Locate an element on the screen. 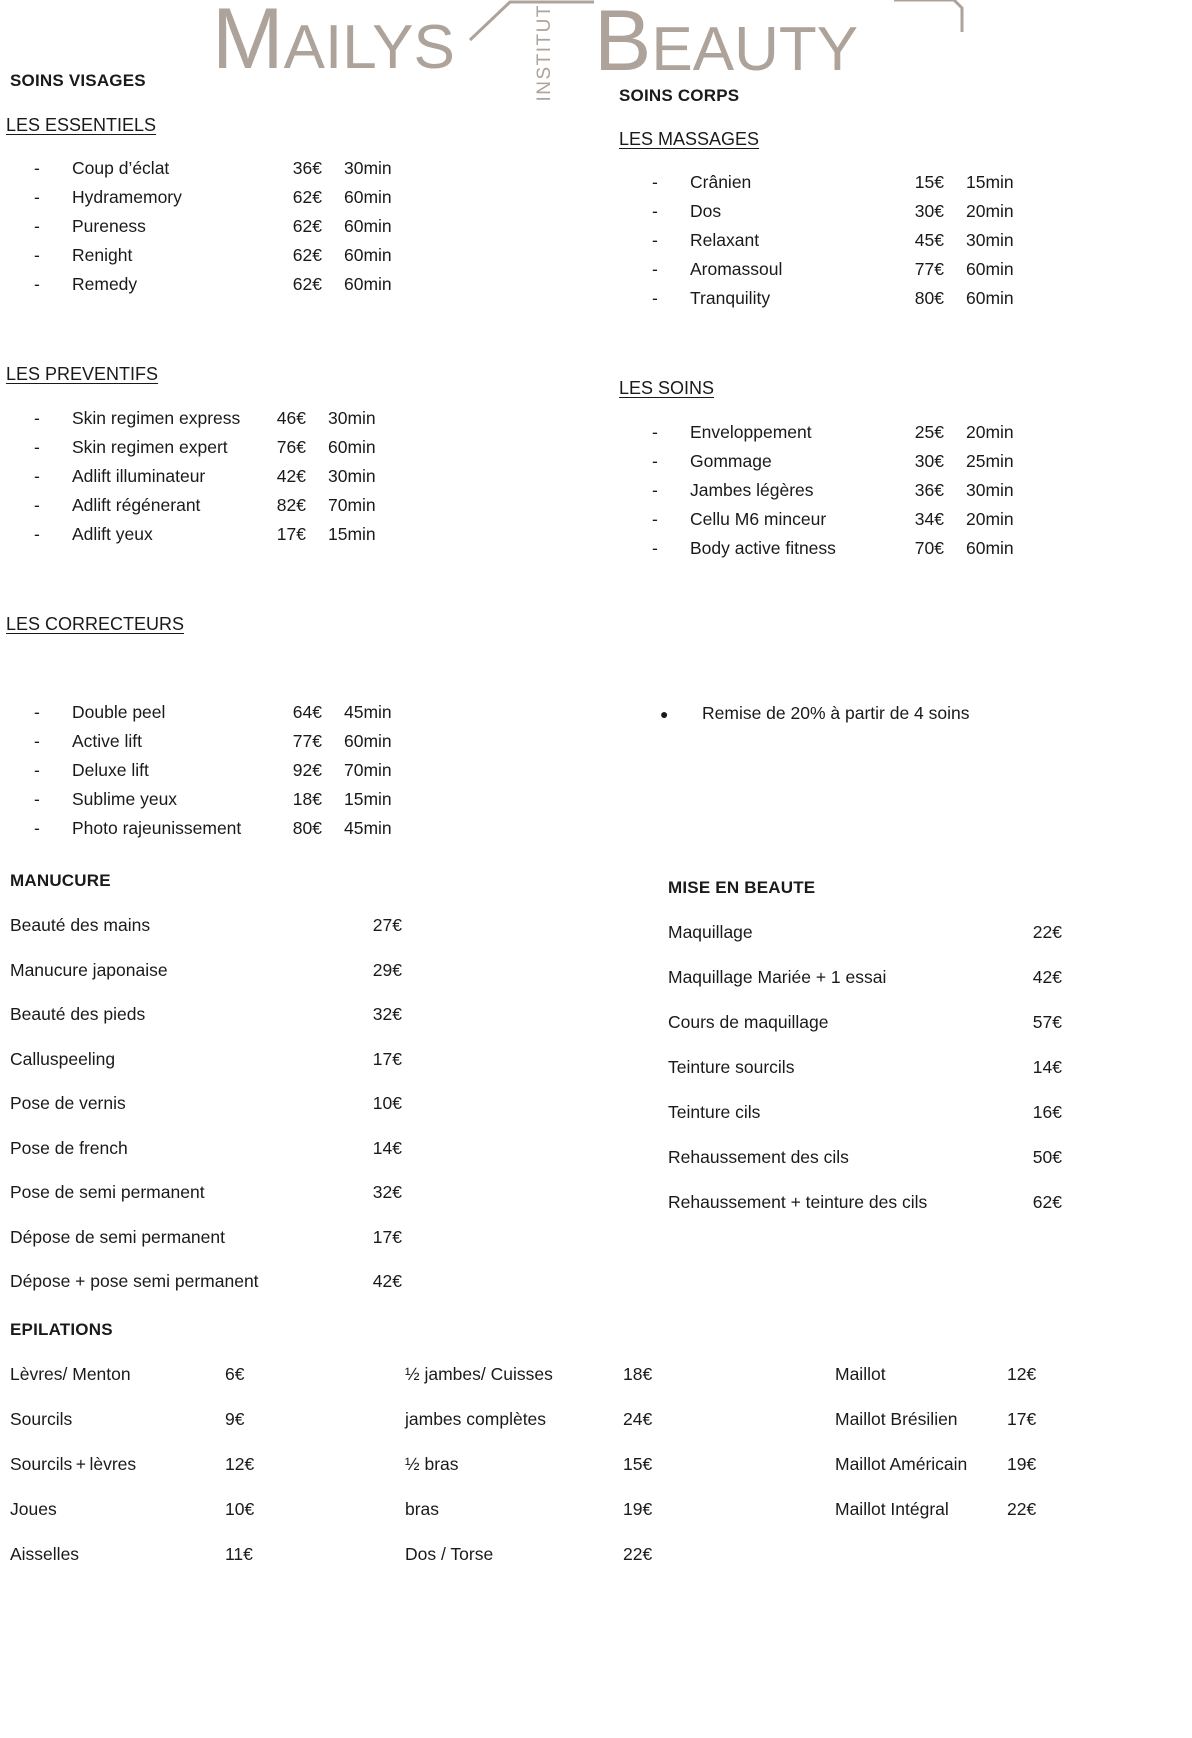 The image size is (1192, 1738). list-item: jambes complètes 24€ is located at coordinates (545, 1431).